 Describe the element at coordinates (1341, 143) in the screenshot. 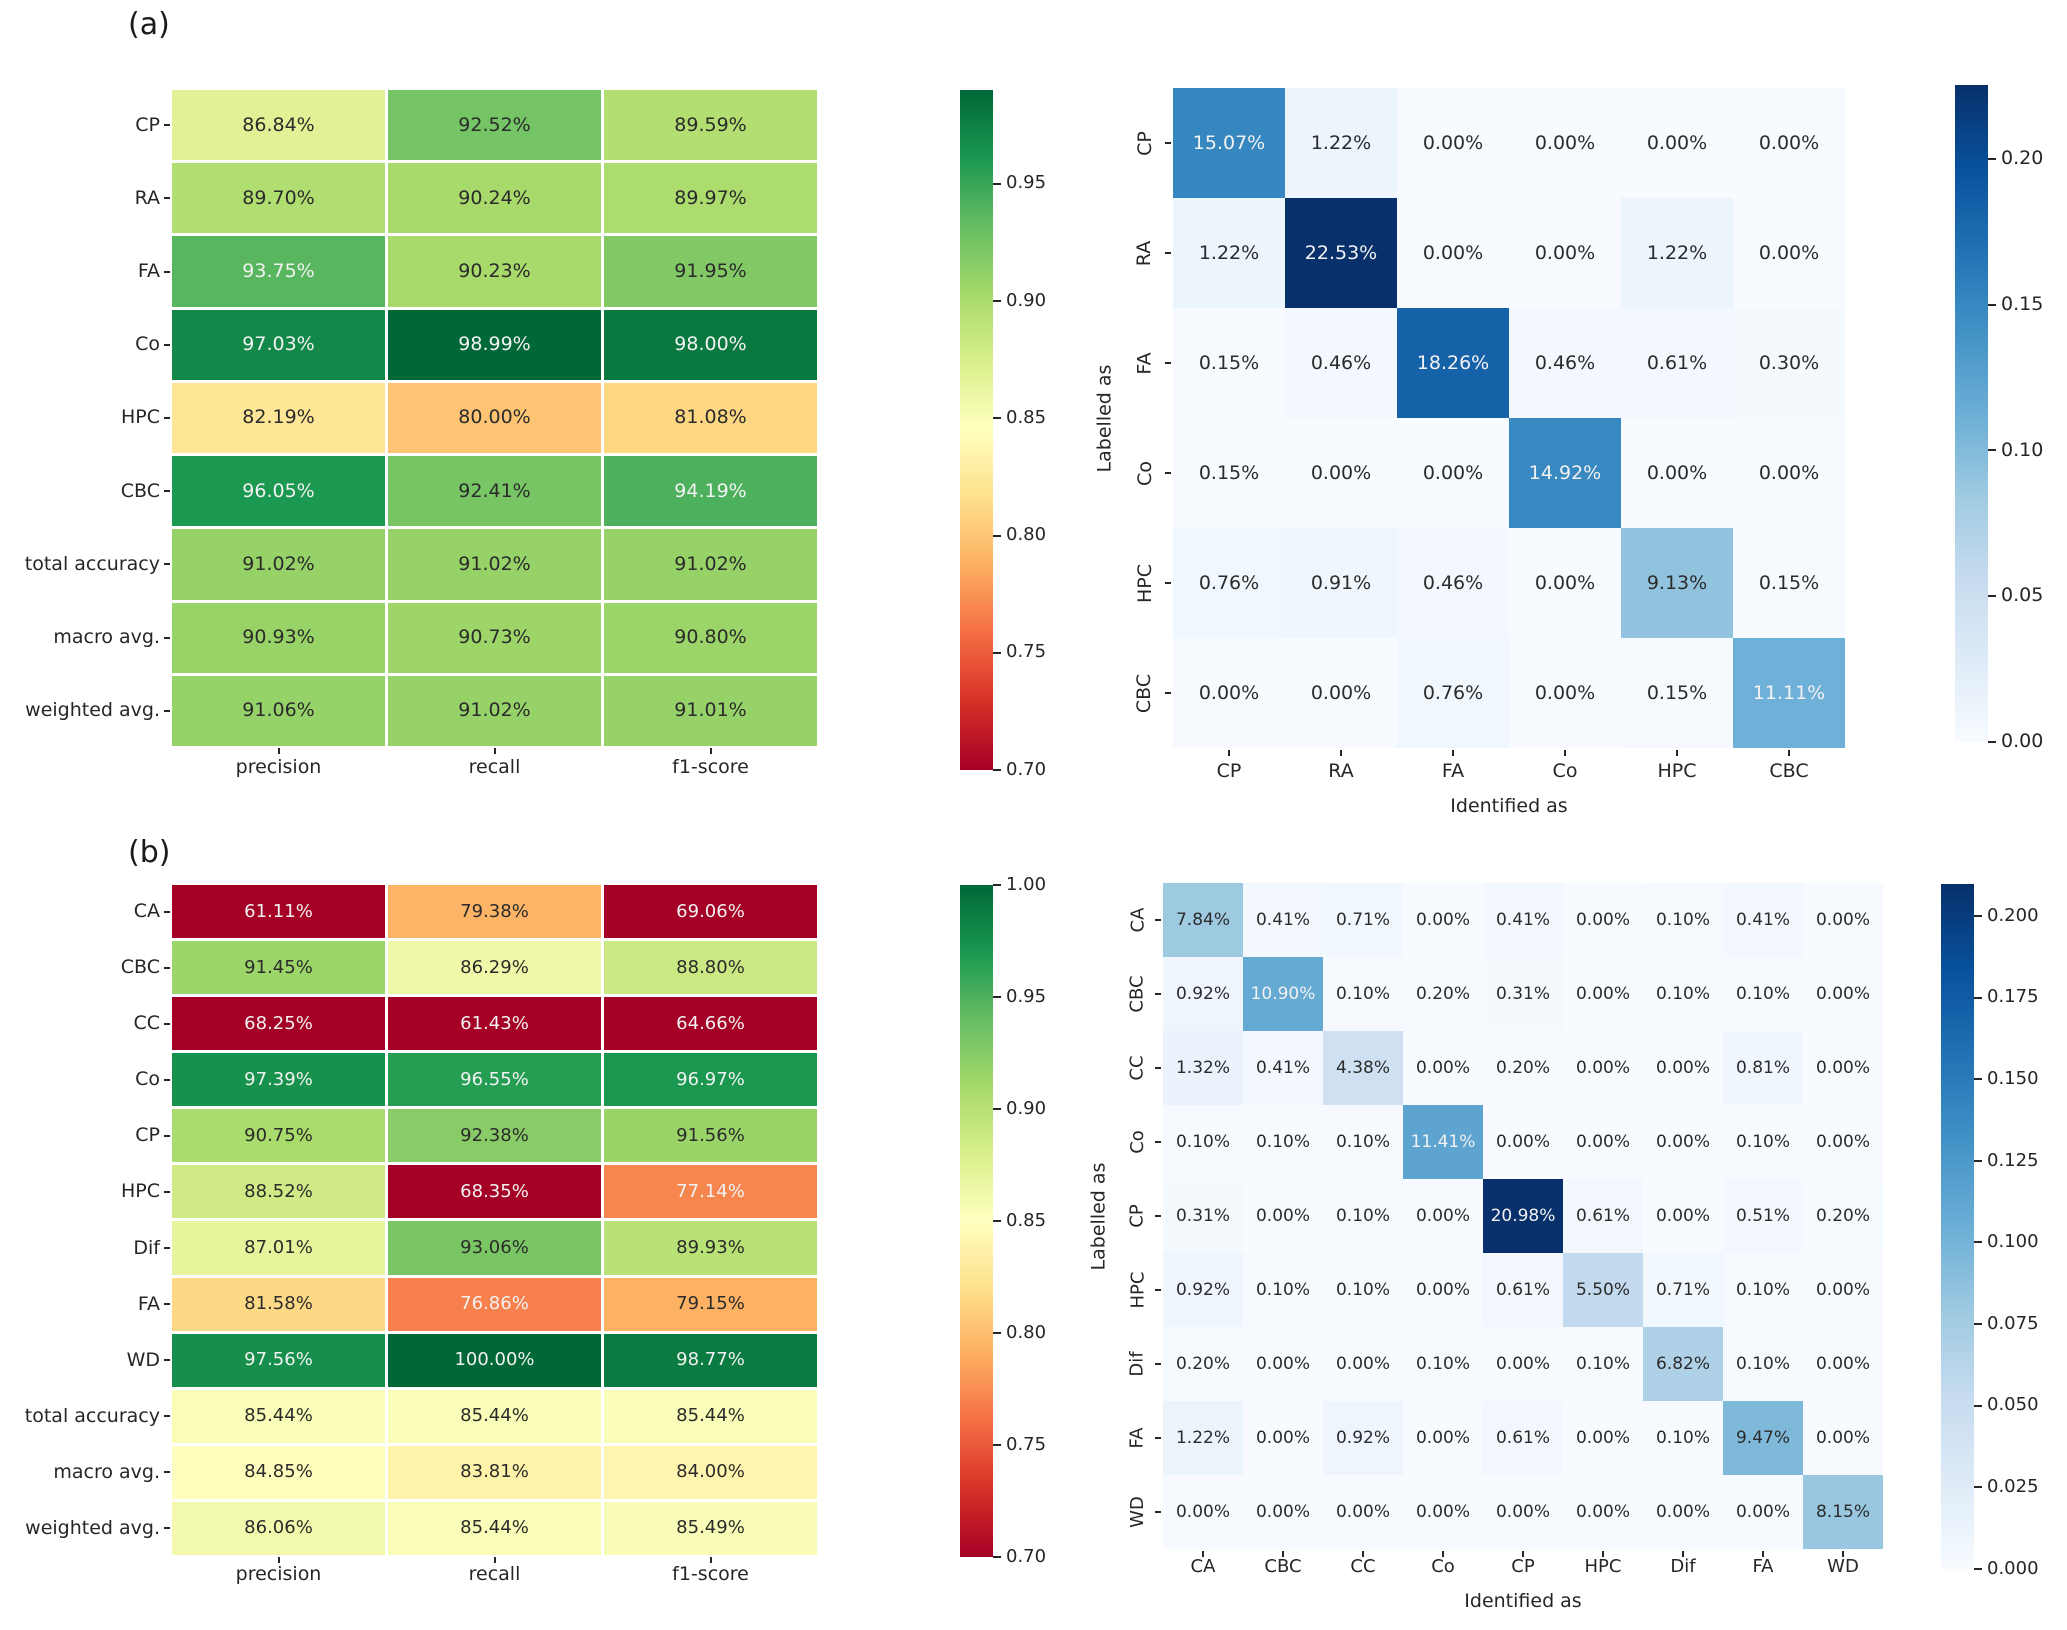

I see `heatmap-cell: 1.22%` at that location.